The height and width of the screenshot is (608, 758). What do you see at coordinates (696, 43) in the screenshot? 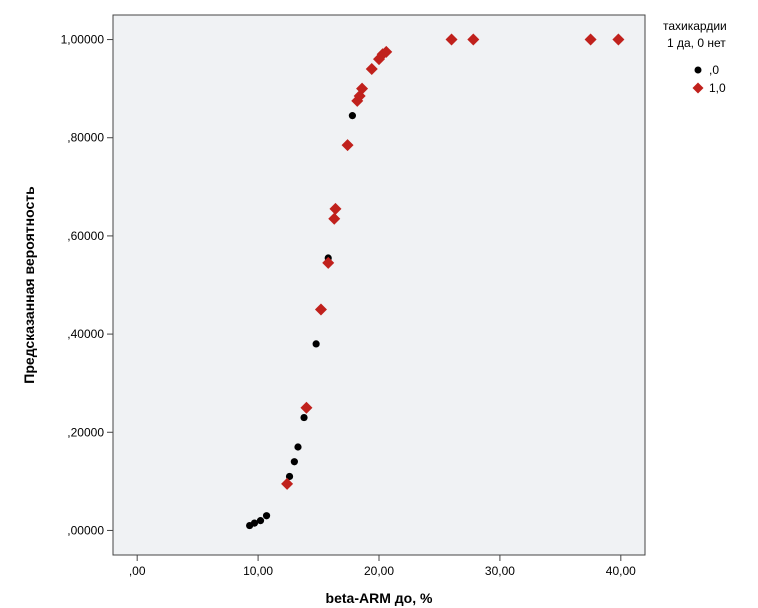
I see `legend-title-line-2: 1 да, 0 нет` at bounding box center [696, 43].